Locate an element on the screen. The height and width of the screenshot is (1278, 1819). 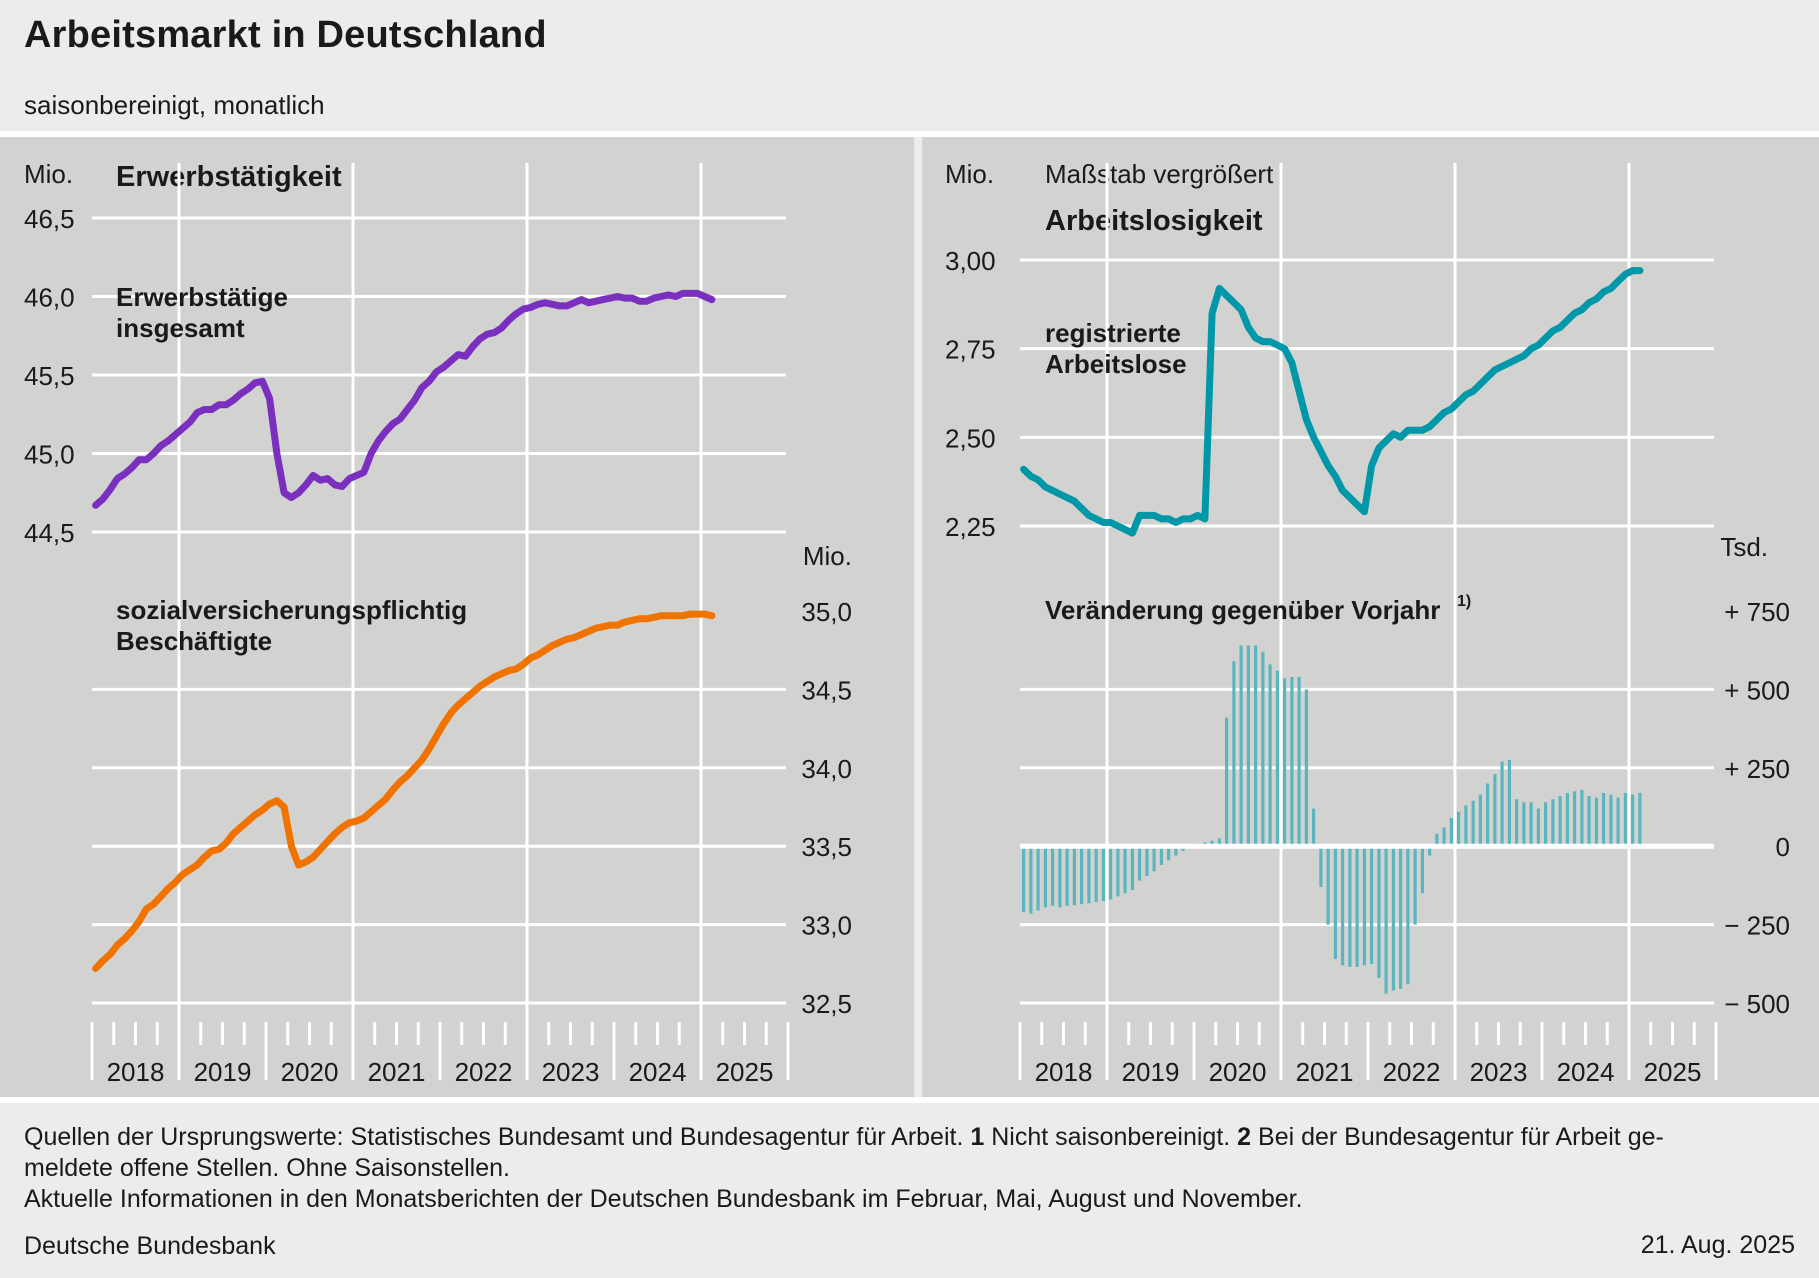
top-divider is located at coordinates (909, 134).